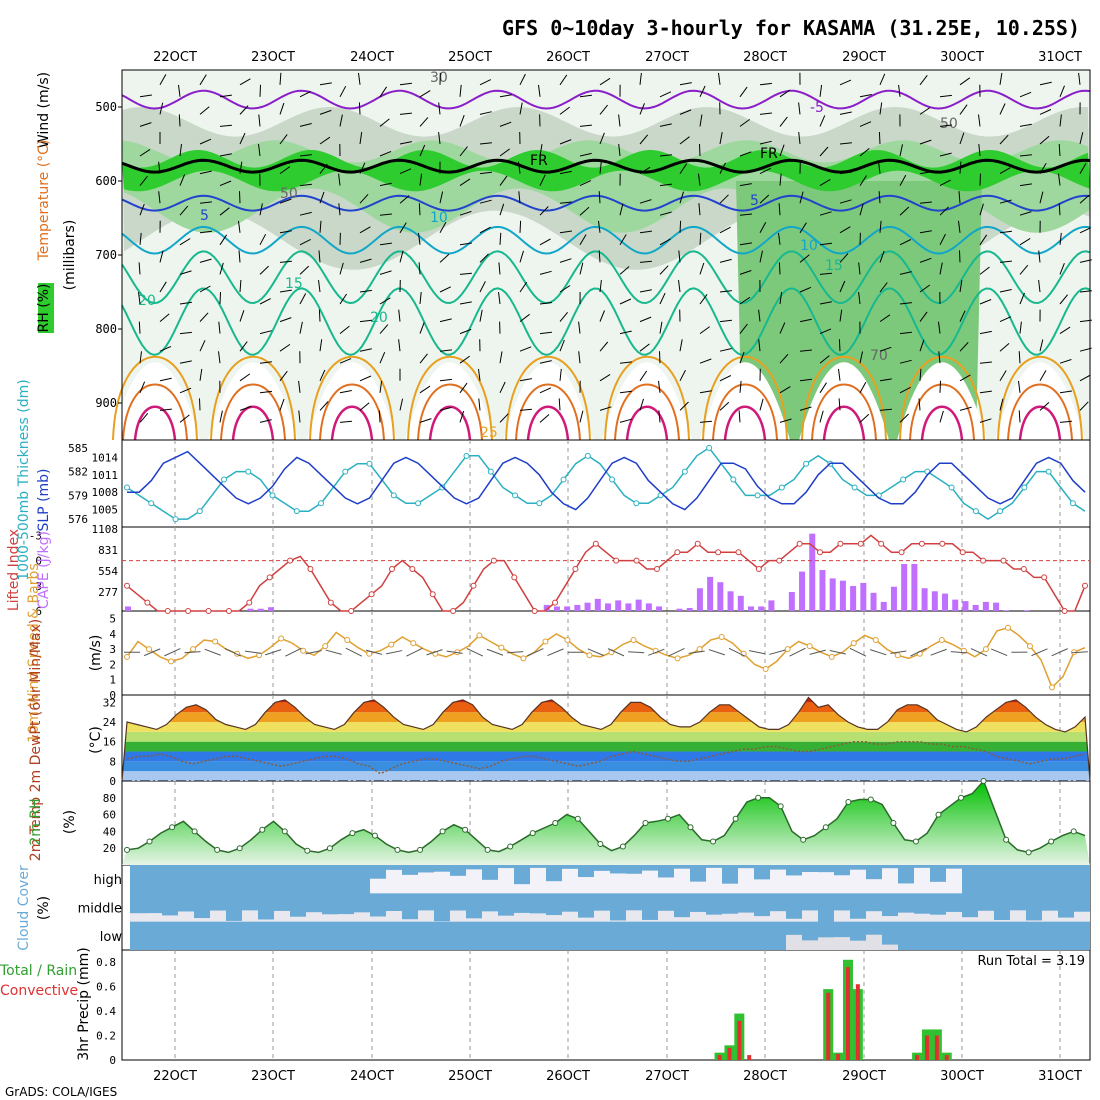  Describe the element at coordinates (765, 669) in the screenshot. I see `wind-speed-series-point` at that location.